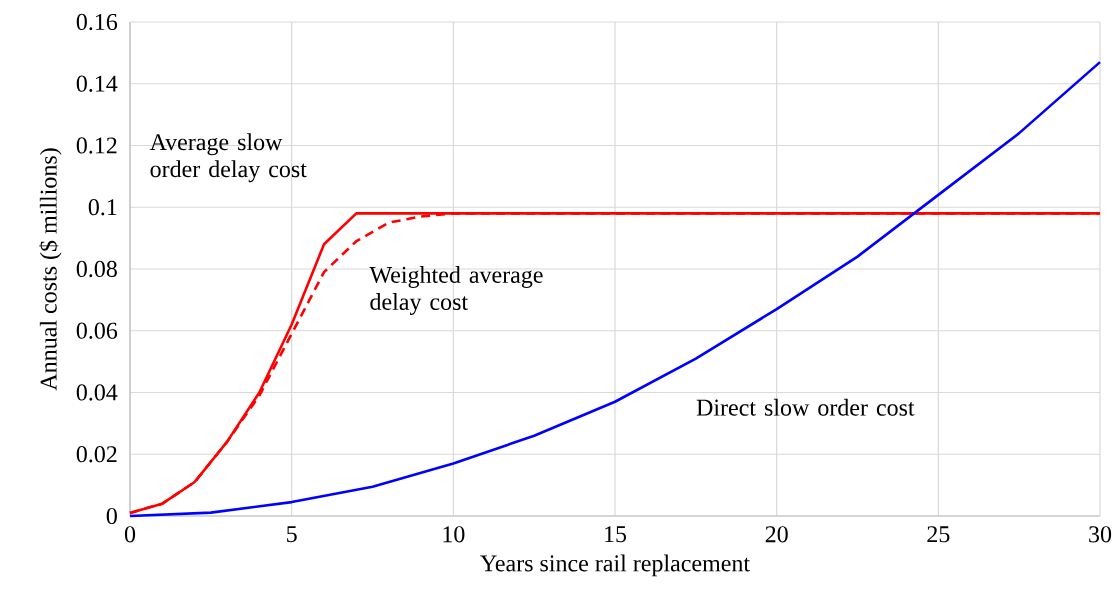 This screenshot has height=615, width=1120. Describe the element at coordinates (616, 534) in the screenshot. I see `x-tick-label: 15` at that location.